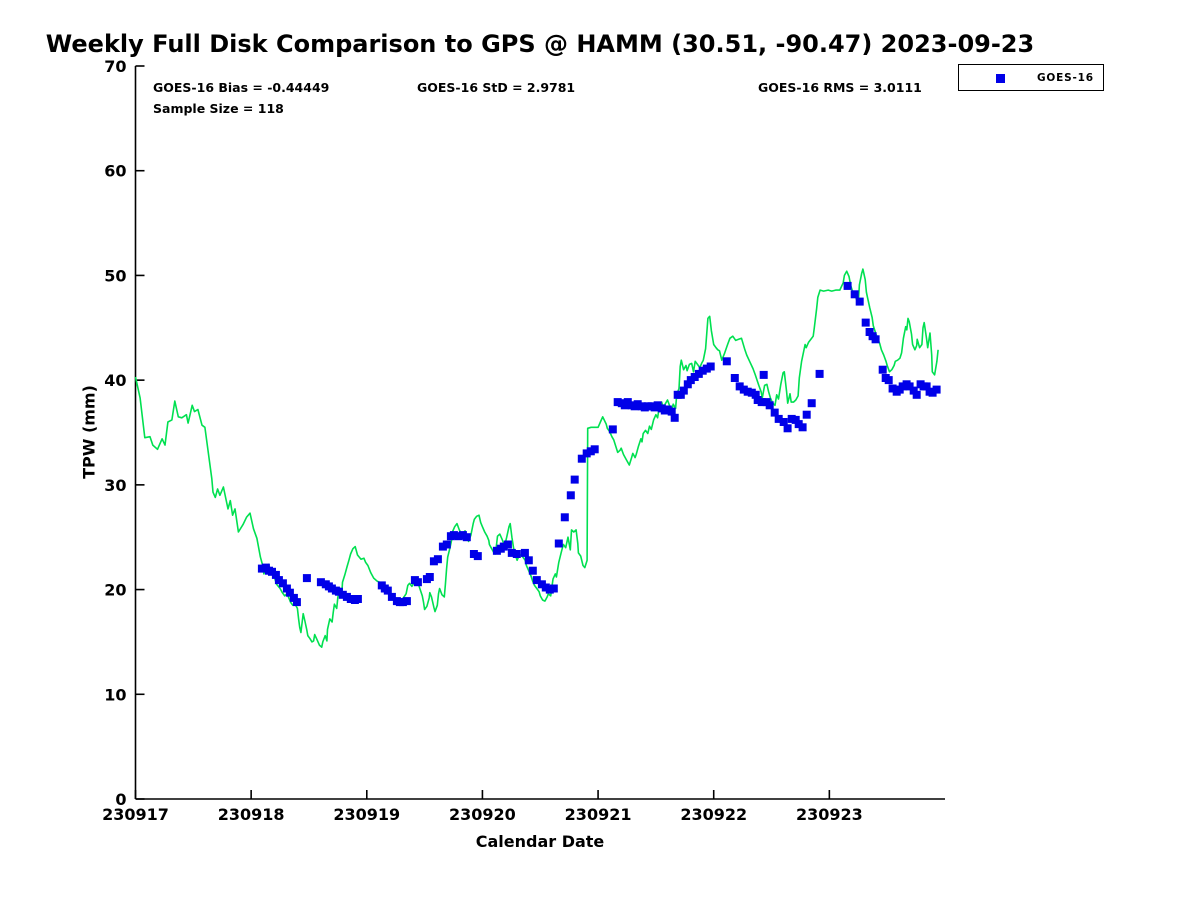 The height and width of the screenshot is (900, 1200). I want to click on x-tick-label: 230923, so click(829, 814).